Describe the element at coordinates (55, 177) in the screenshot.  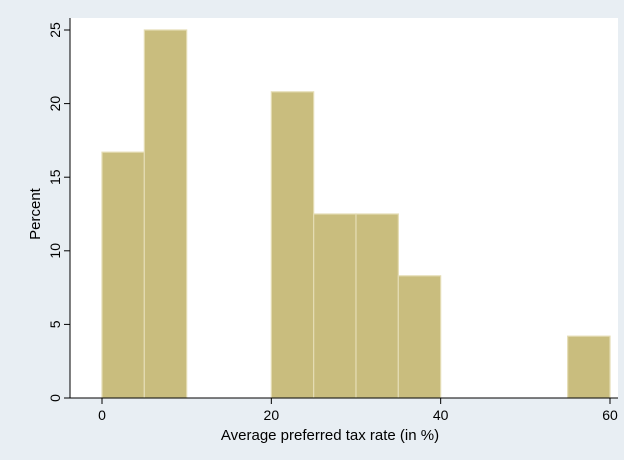
I see `y-tick-label: 15` at that location.